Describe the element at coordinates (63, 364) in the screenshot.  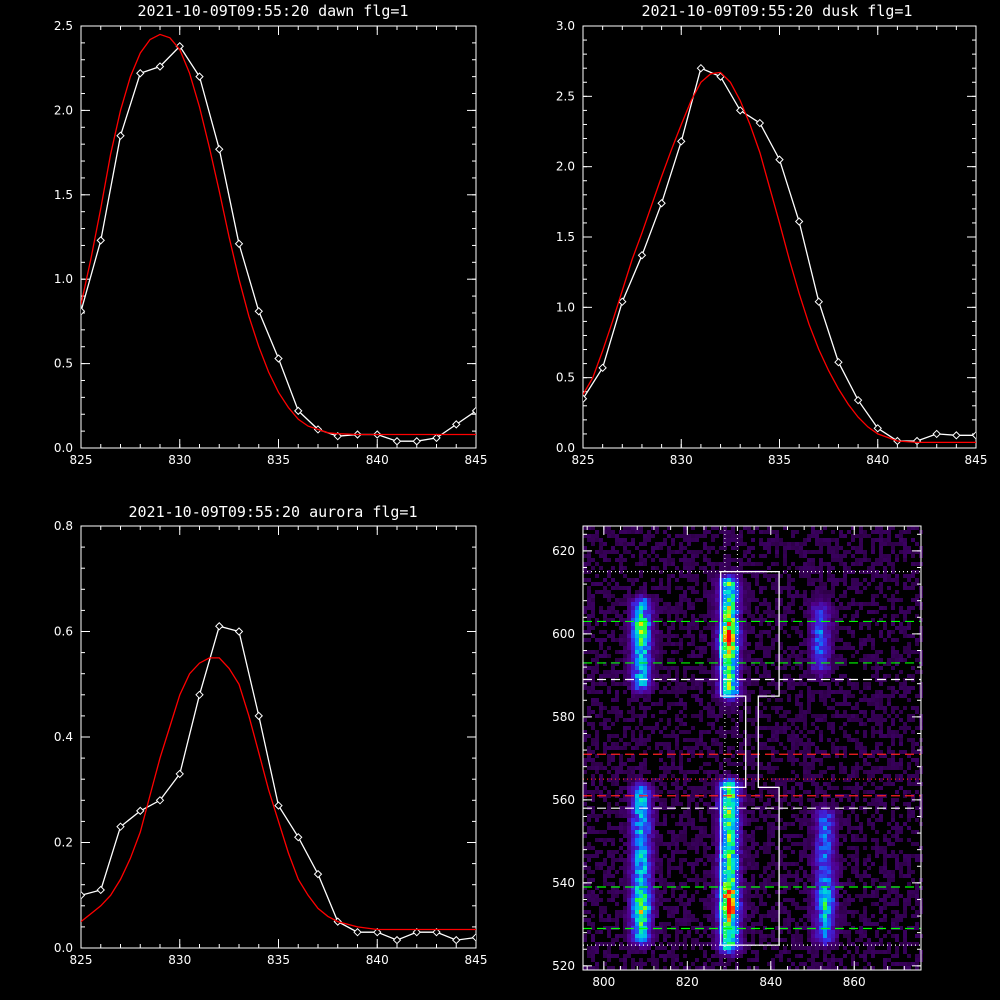
I see `dawn-y-tick-label: 0.5` at that location.